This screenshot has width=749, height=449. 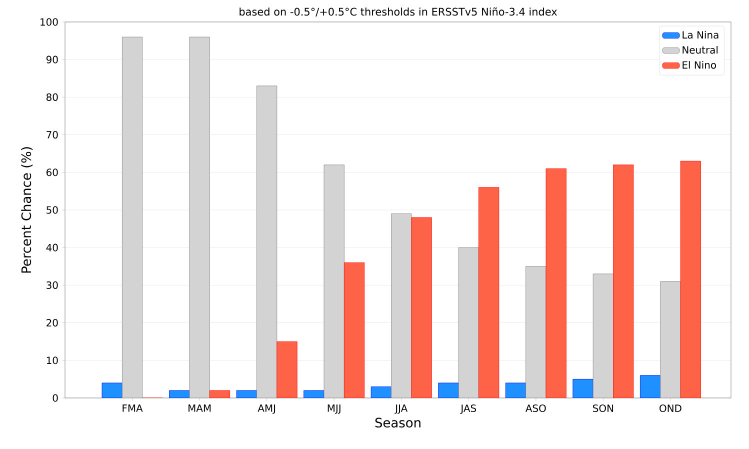 What do you see at coordinates (52, 248) in the screenshot?
I see `y-tick-label: 40` at bounding box center [52, 248].